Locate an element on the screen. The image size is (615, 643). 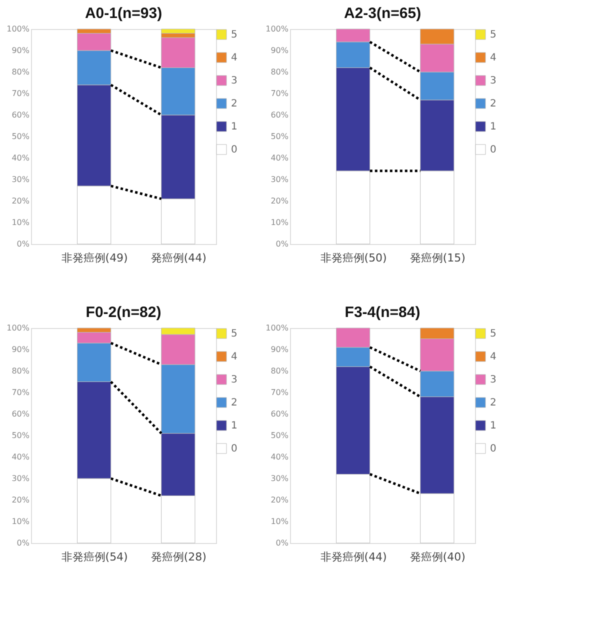
x-tick-label: 発癌例(28) is located at coordinates (178, 557).